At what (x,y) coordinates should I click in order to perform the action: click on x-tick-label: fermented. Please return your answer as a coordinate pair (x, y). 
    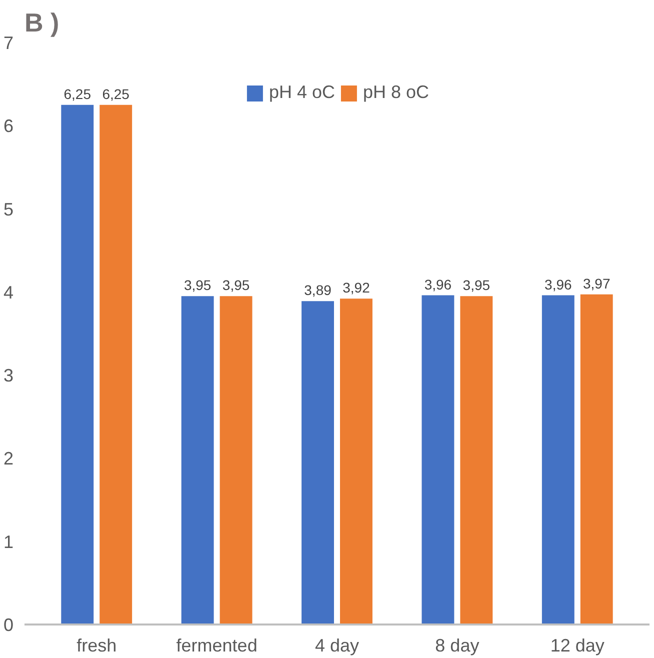
    Looking at the image, I should click on (217, 646).